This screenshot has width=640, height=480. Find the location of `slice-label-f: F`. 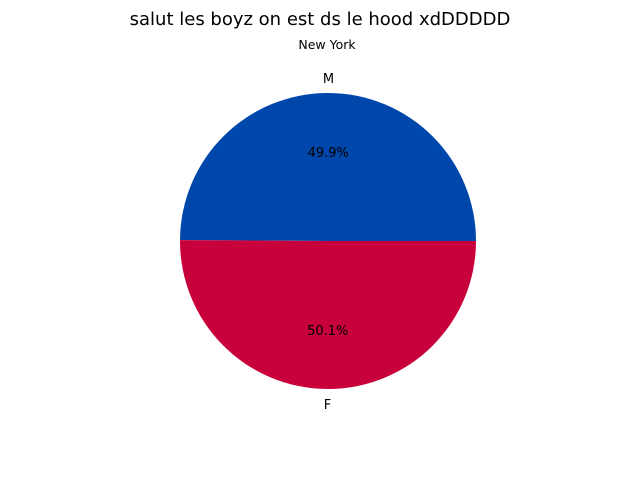

slice-label-f: F is located at coordinates (327, 405).